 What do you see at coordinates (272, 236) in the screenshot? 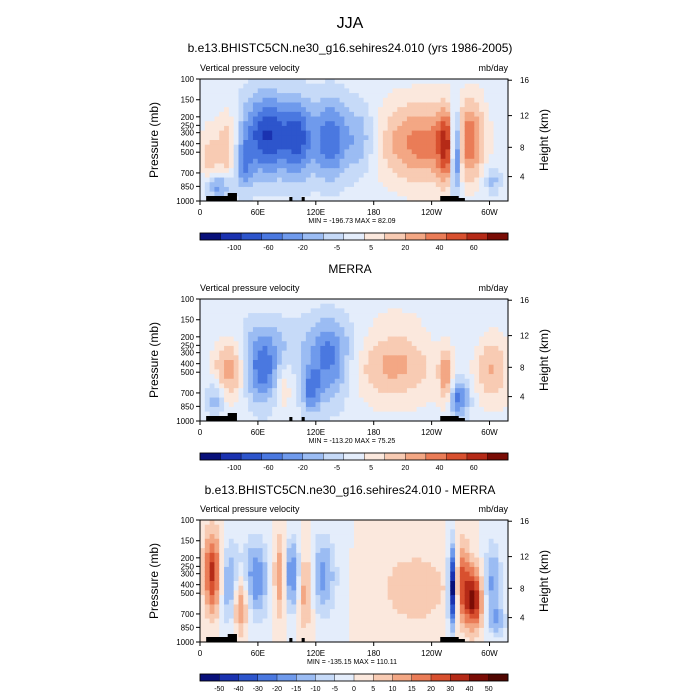
I see `colorbar-swatch` at bounding box center [272, 236].